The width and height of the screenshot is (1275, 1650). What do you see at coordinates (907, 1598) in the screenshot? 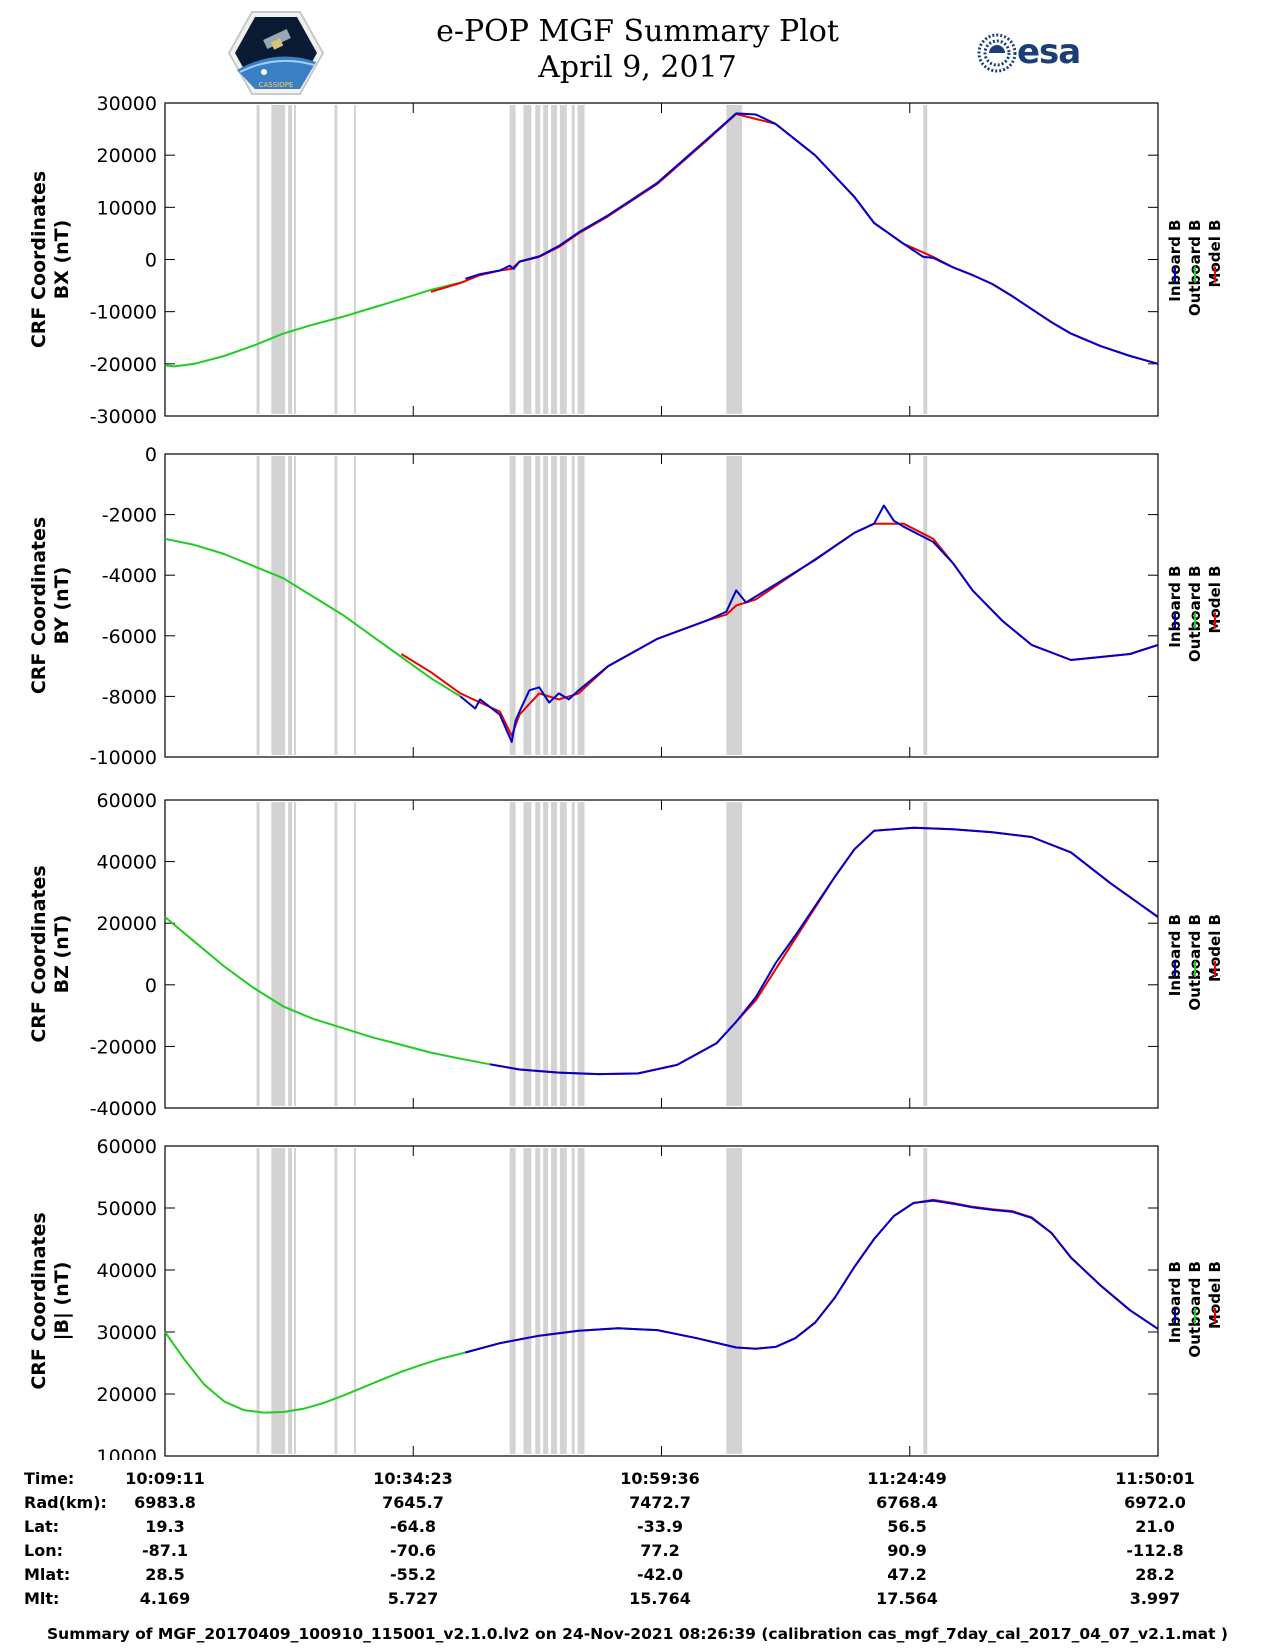
I see `ephem-value: 17.564` at bounding box center [907, 1598].